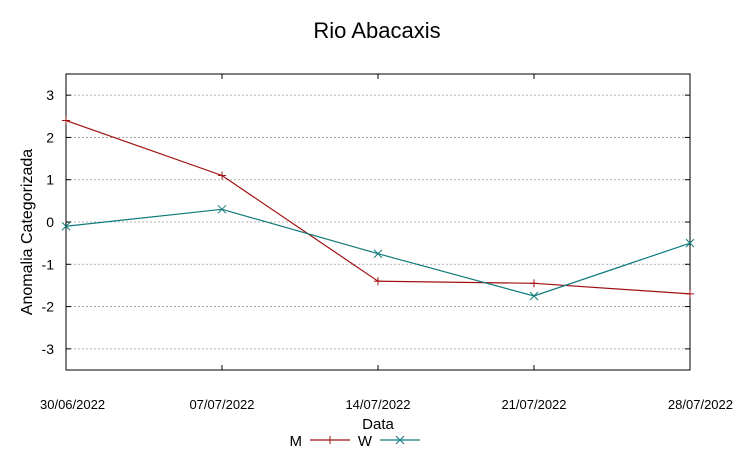 The image size is (753, 459). What do you see at coordinates (378, 424) in the screenshot?
I see `x-axis-label: Data` at bounding box center [378, 424].